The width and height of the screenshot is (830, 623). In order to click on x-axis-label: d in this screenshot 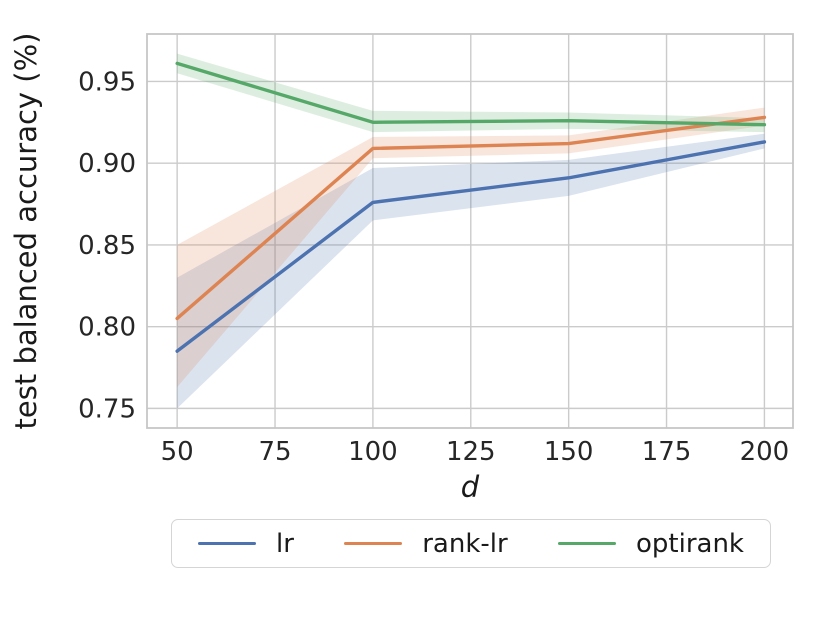, I will do `click(470, 487)`.